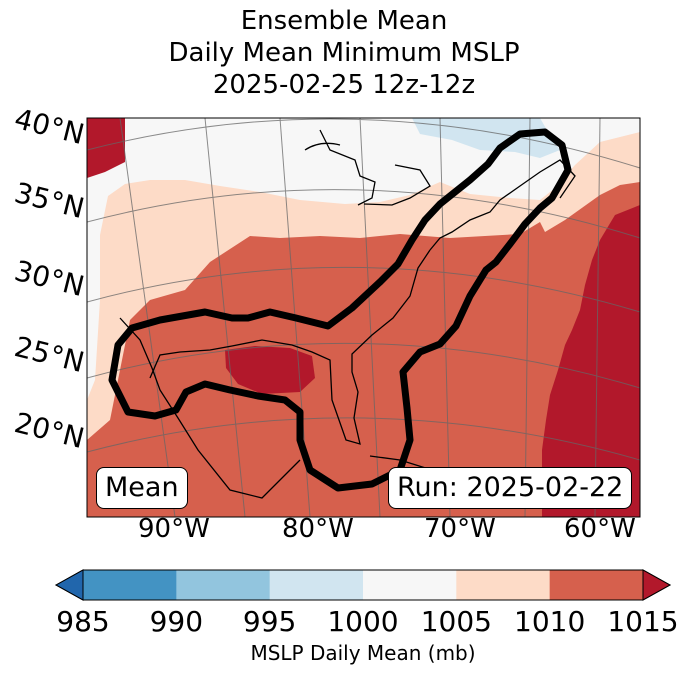 This screenshot has width=688, height=674. Describe the element at coordinates (344, 21) in the screenshot. I see `title-line-1: Ensemble Mean` at that location.